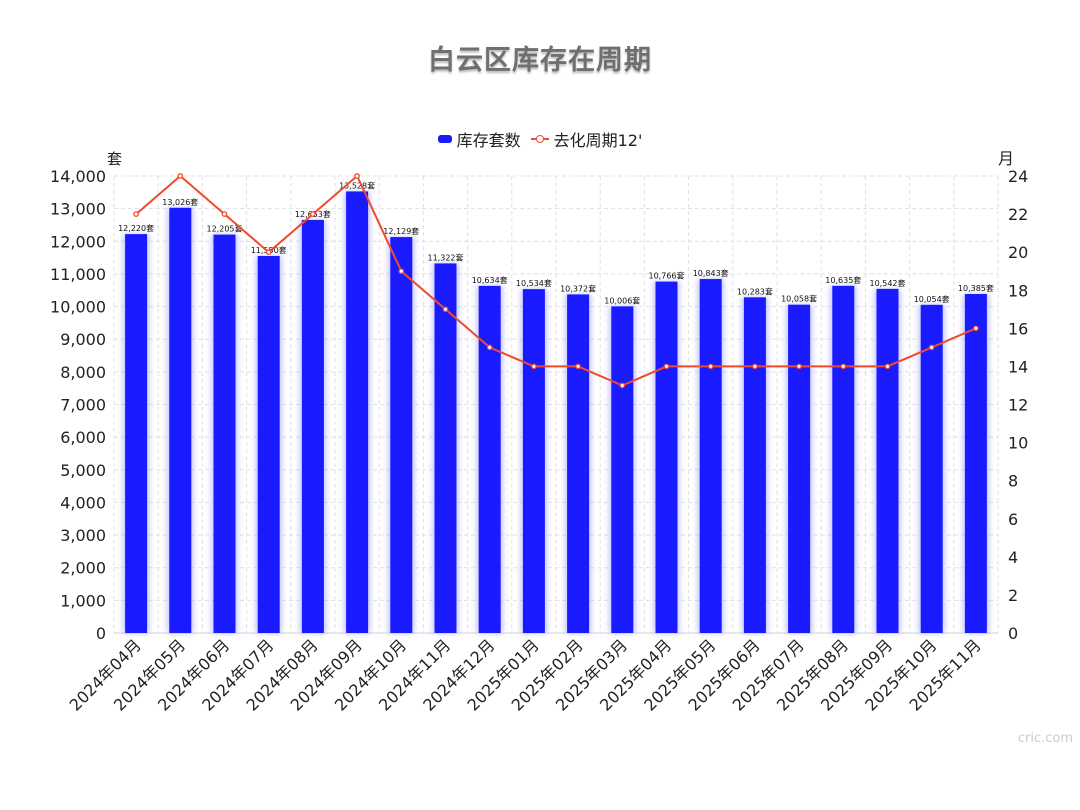 This screenshot has height=810, width=1080. What do you see at coordinates (622, 300) in the screenshot?
I see `bar-data-label: 10,006套` at bounding box center [622, 300].